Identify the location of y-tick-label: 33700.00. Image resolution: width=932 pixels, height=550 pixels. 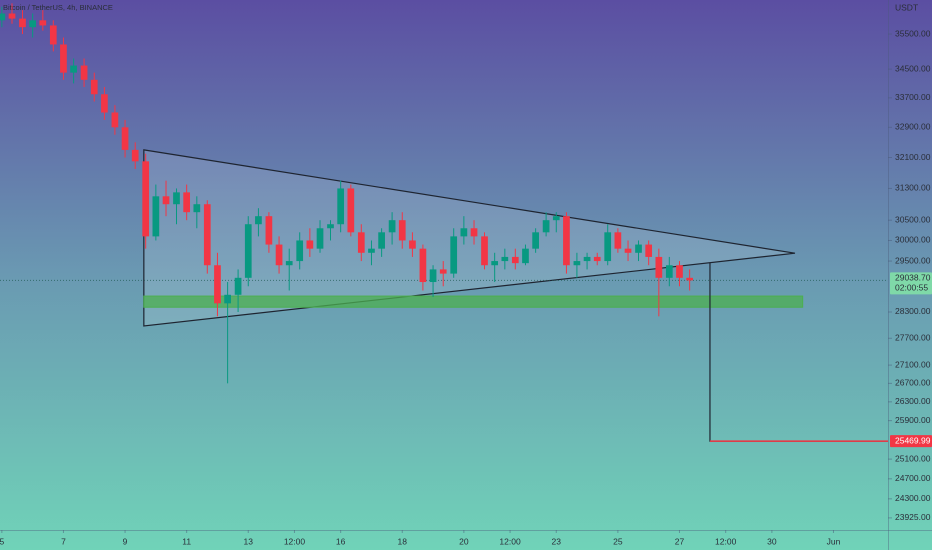
(913, 97).